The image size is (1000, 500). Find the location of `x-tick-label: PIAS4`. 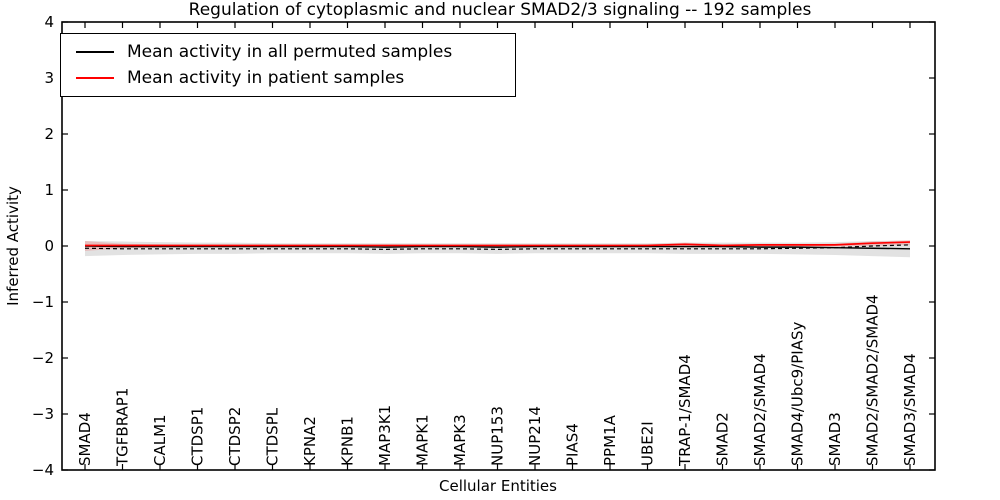

x-tick-label: PIAS4 is located at coordinates (573, 444).